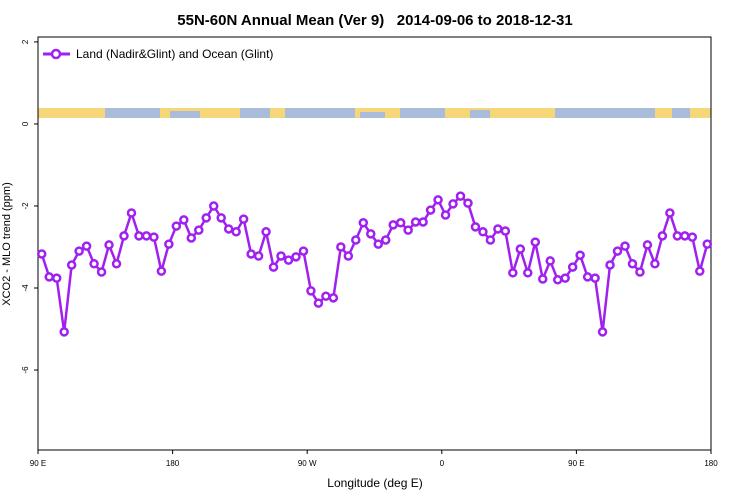  What do you see at coordinates (7, 243) in the screenshot?
I see `y-axis-label: XCO2 - MLO trend (ppm)` at bounding box center [7, 243].